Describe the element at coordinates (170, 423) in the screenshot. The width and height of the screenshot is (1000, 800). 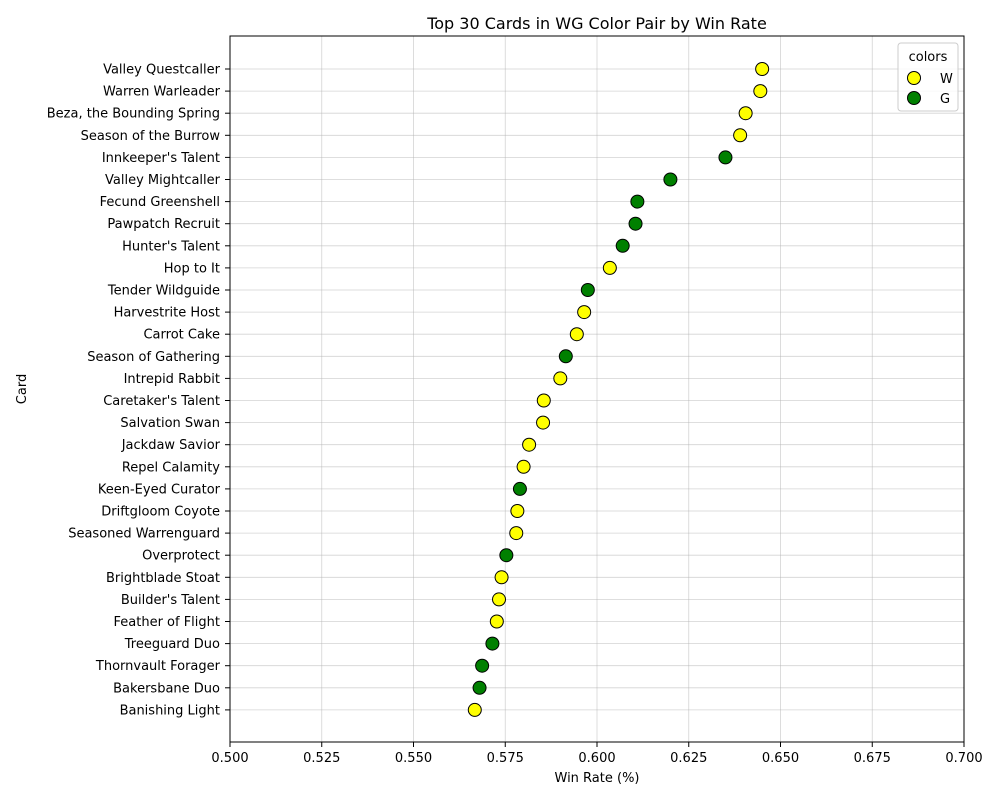
I see `y-tick-label: Salvation Swan` at that location.